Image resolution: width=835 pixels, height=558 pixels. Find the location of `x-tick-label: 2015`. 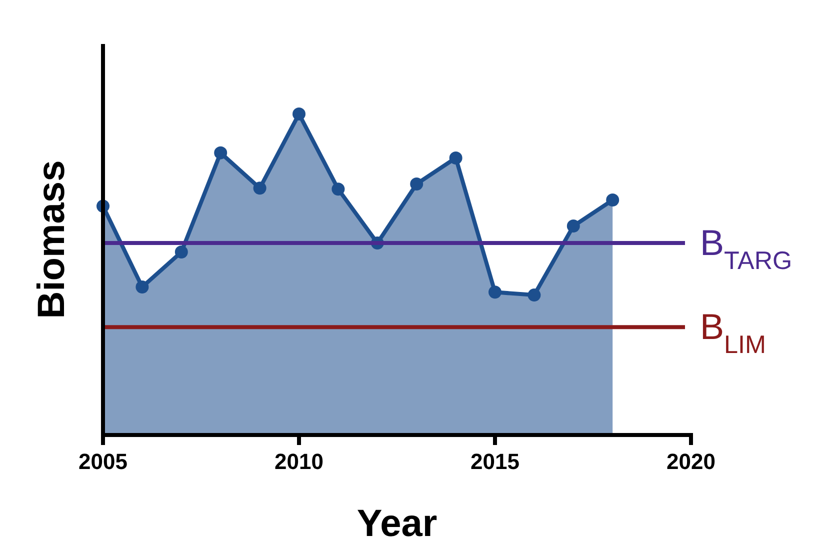

x-tick-label: 2015 is located at coordinates (495, 461).